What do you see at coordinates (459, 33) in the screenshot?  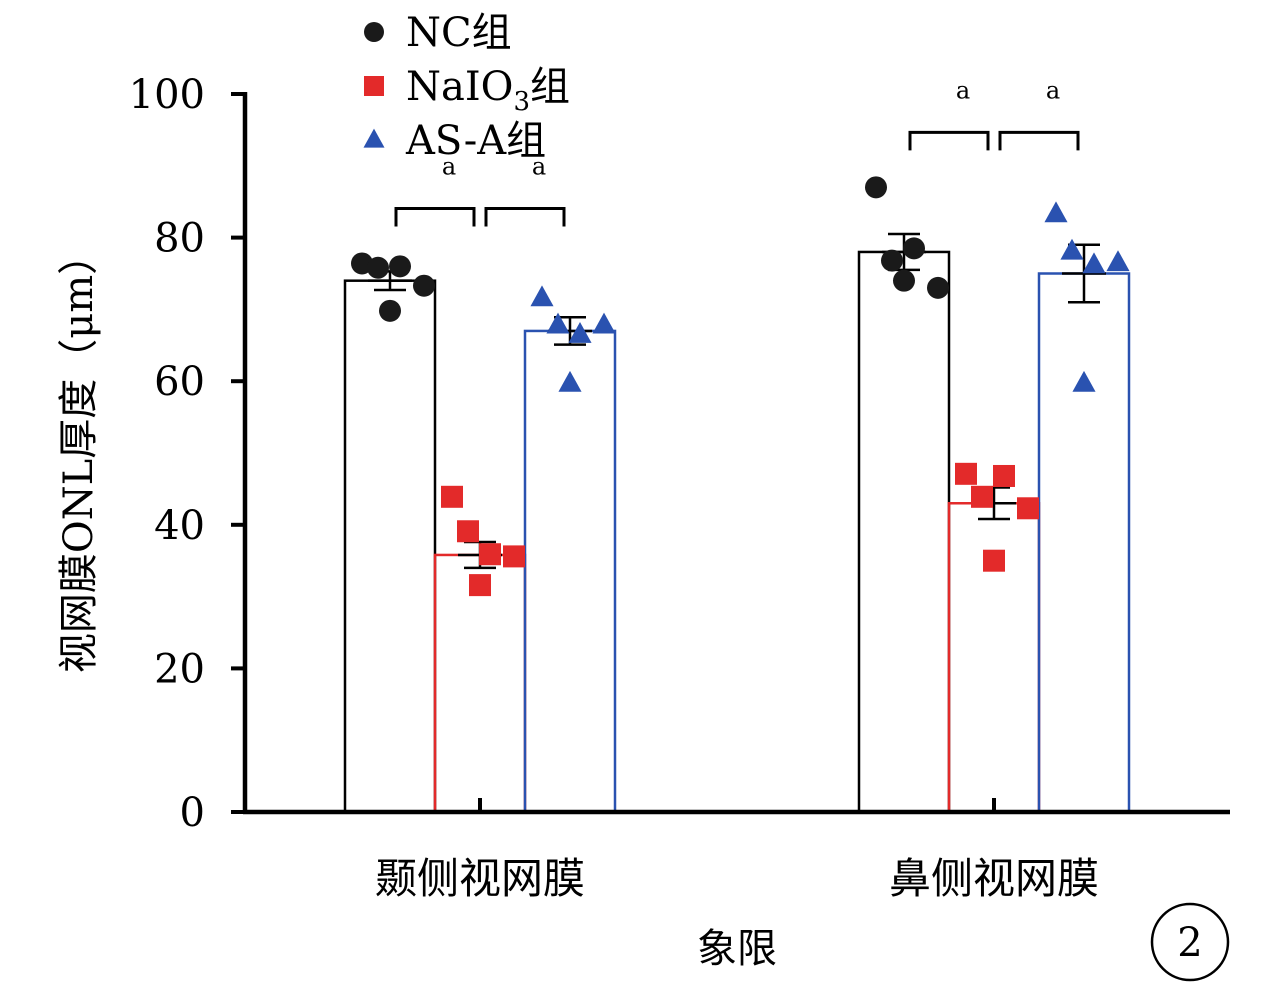 I see `legend-label-0: NC组` at bounding box center [459, 33].